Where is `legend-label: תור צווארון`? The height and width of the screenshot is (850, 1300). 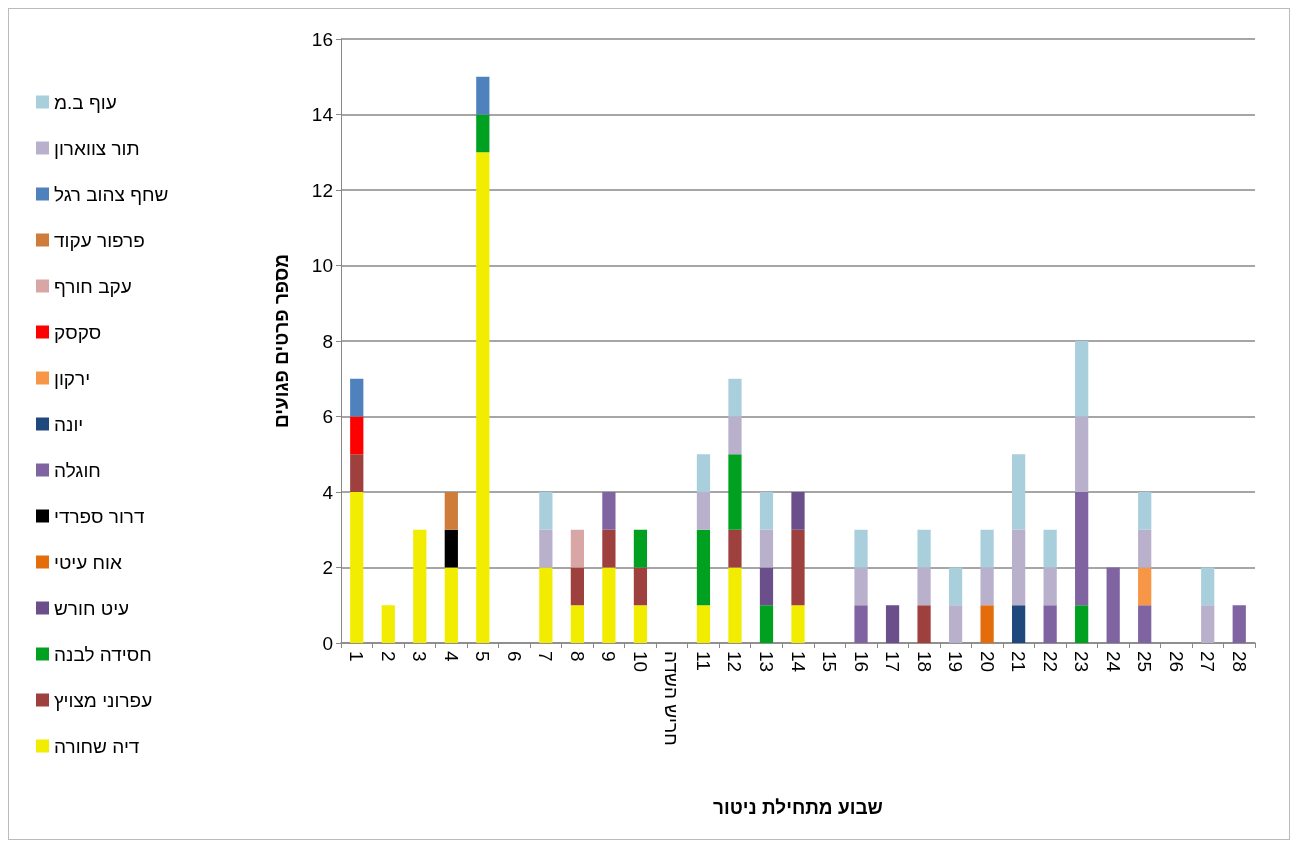
legend-label: תור צווארון is located at coordinates (97, 148).